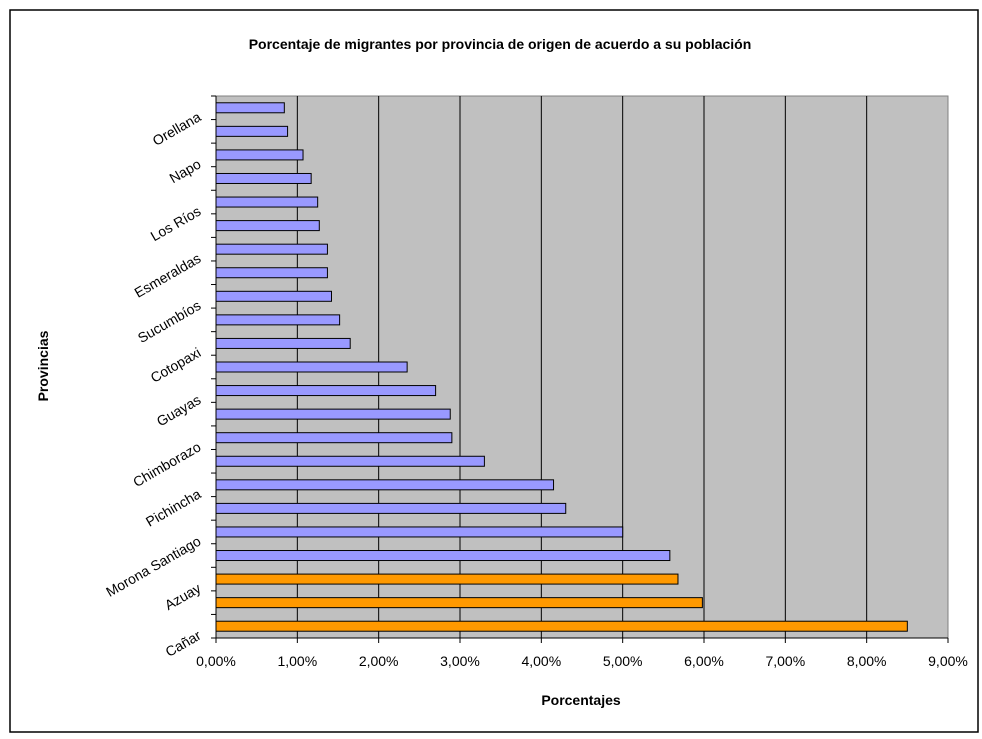 The image size is (982, 739). Describe the element at coordinates (867, 661) in the screenshot. I see `x-tick-label: 8,00%` at that location.